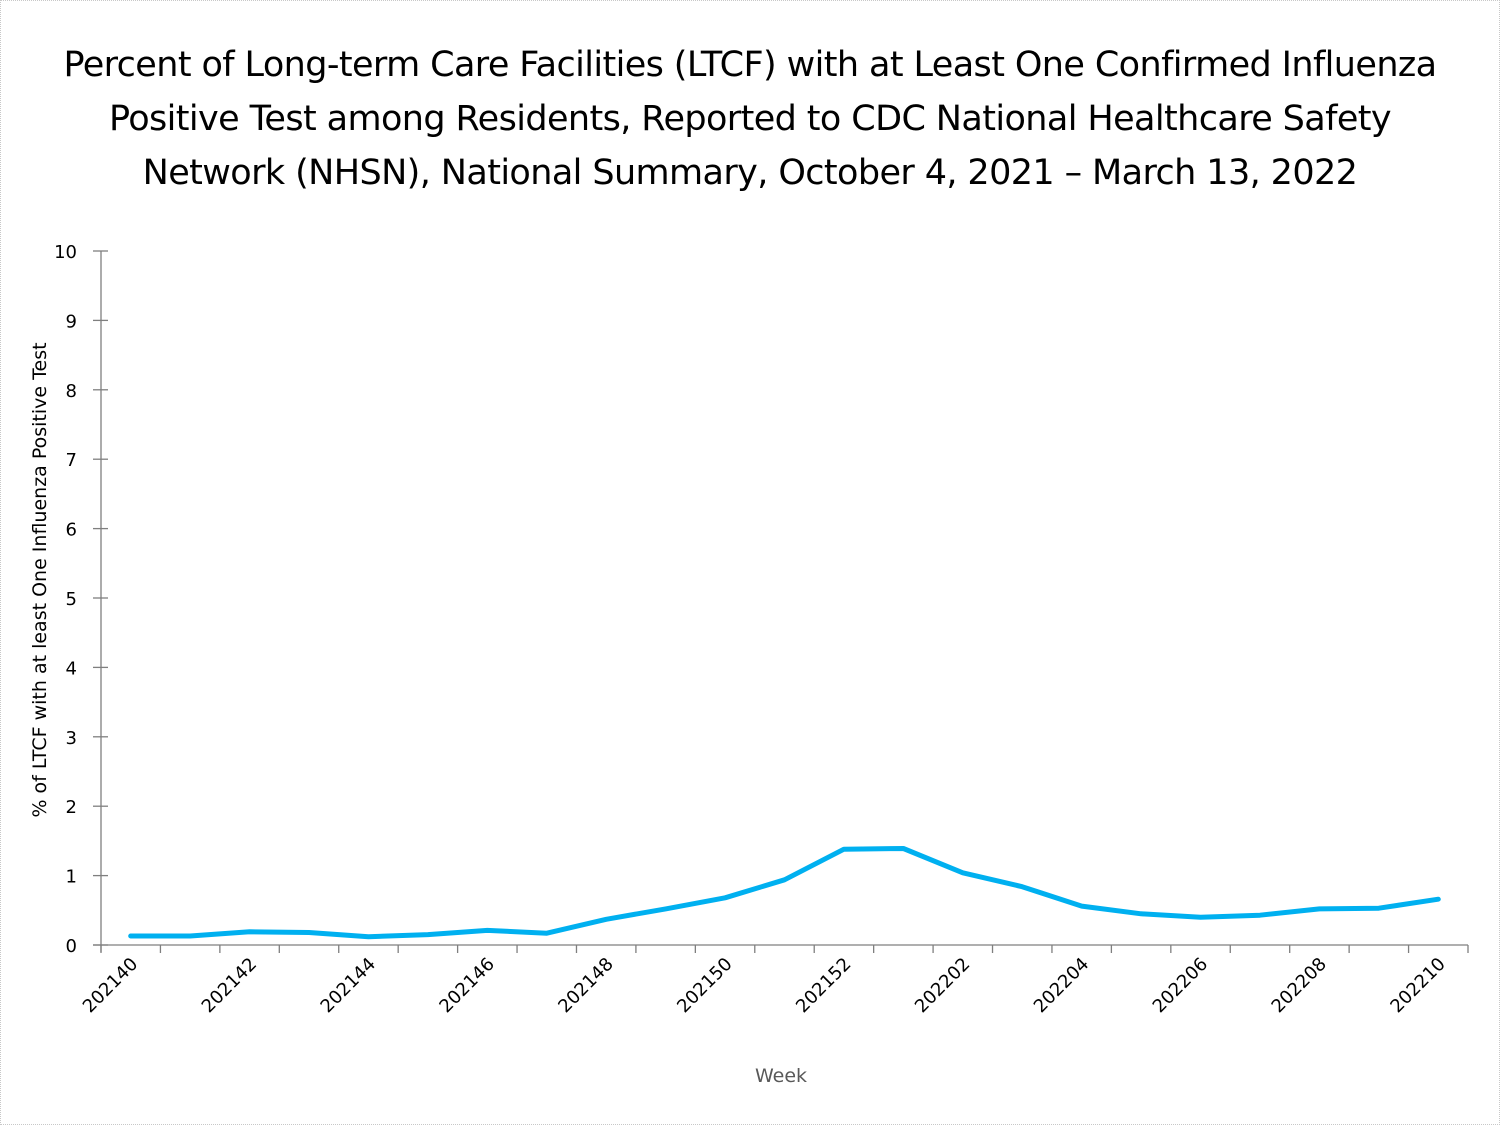 The width and height of the screenshot is (1500, 1125). What do you see at coordinates (942, 985) in the screenshot?
I see `x-tick-label: 202202` at bounding box center [942, 985].